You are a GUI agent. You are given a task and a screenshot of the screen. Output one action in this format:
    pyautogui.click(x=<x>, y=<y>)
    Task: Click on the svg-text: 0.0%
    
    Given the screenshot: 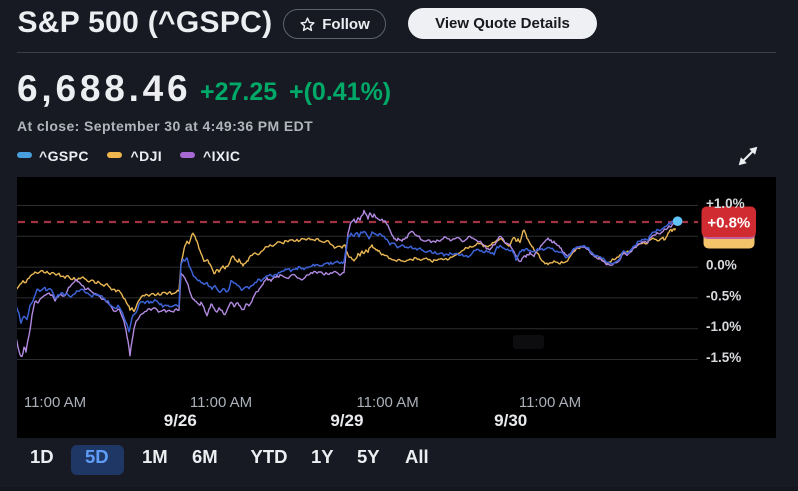 What is the action you would take?
    pyautogui.click(x=721, y=265)
    